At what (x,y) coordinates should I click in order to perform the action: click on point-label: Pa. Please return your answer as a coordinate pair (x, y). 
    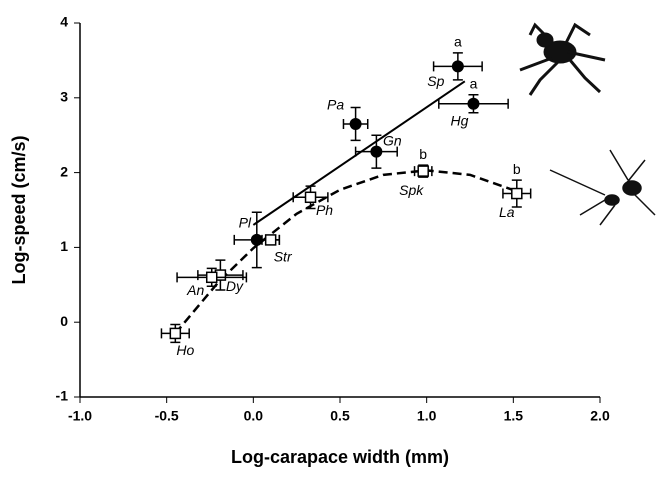
    Looking at the image, I should click on (335, 105).